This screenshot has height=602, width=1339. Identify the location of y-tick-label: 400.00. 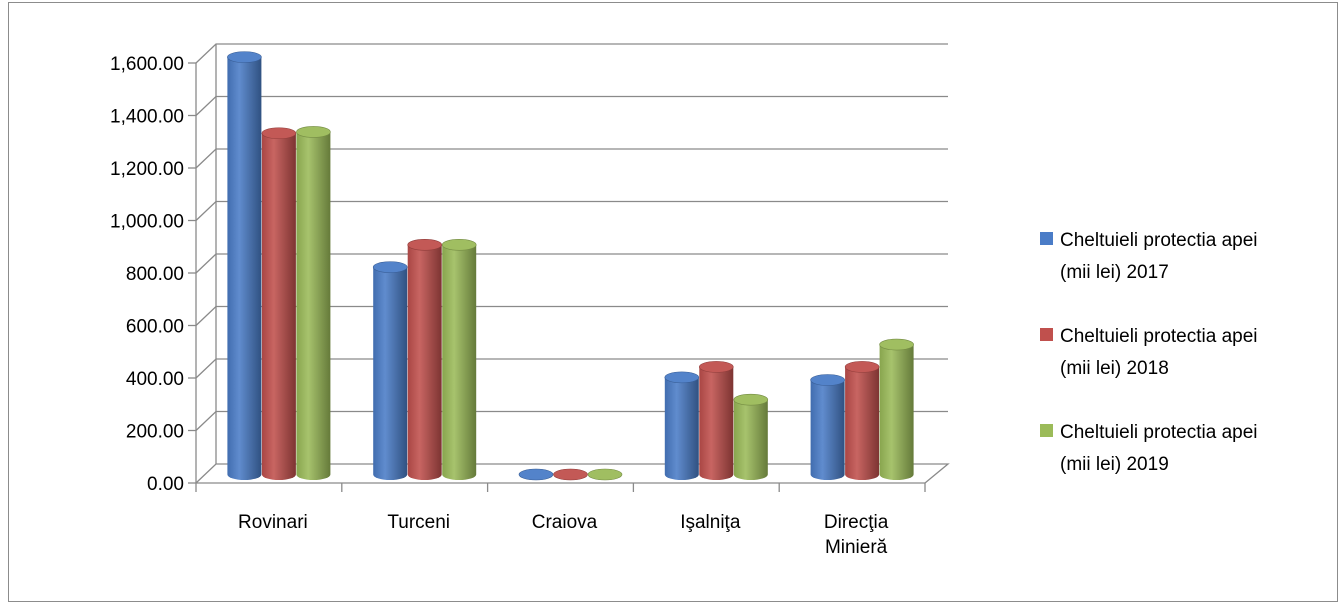
(155, 379).